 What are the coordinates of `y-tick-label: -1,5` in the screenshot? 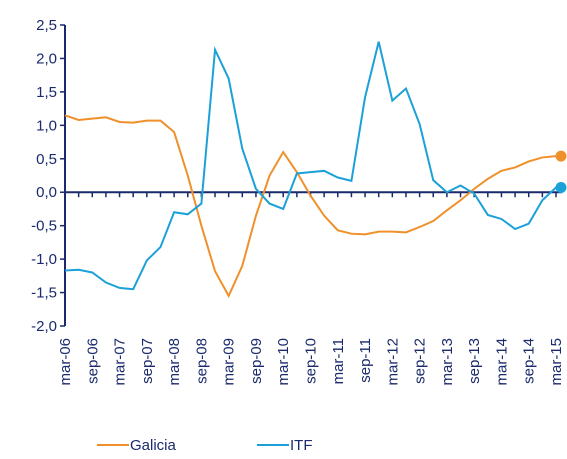 It's located at (44, 293).